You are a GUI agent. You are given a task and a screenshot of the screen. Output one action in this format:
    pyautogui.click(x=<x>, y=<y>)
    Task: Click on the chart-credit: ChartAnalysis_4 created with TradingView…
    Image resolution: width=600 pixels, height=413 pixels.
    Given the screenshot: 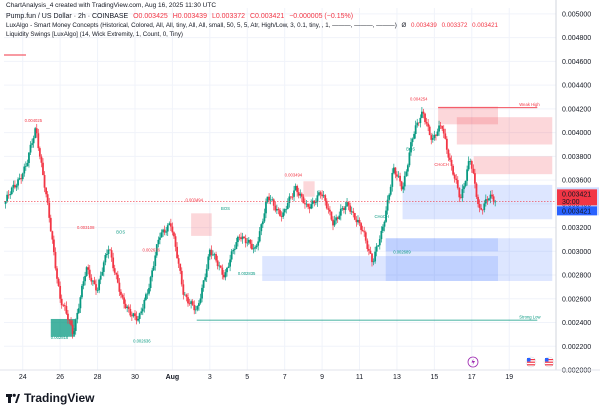 What is the action you would take?
    pyautogui.click(x=111, y=5)
    